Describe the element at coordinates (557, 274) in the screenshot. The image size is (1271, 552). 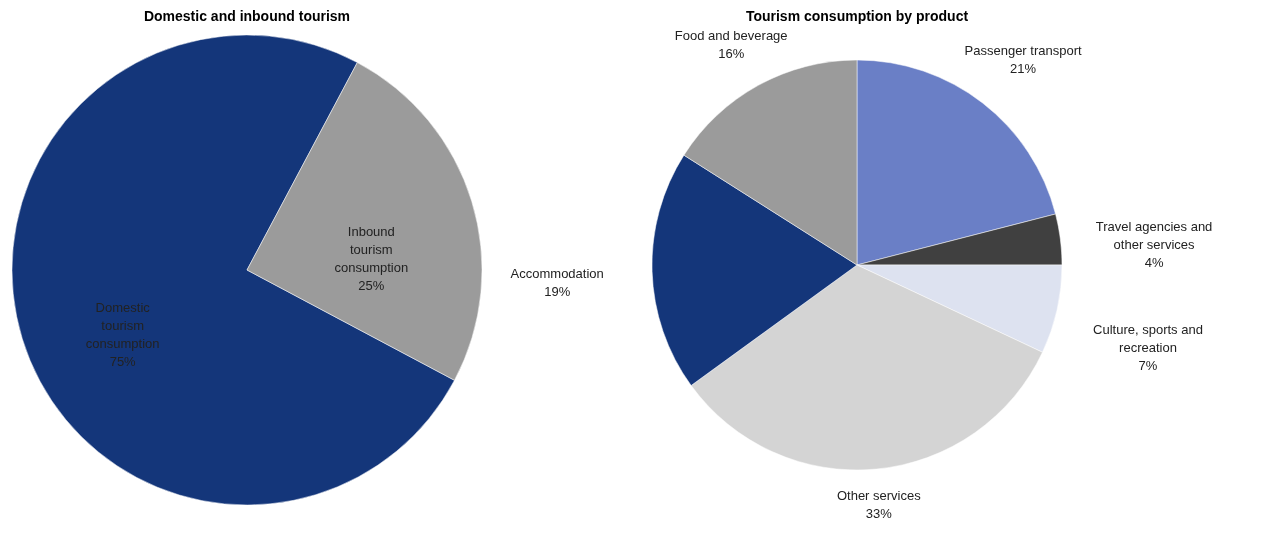
I see `slice-label: Accommodation` at that location.